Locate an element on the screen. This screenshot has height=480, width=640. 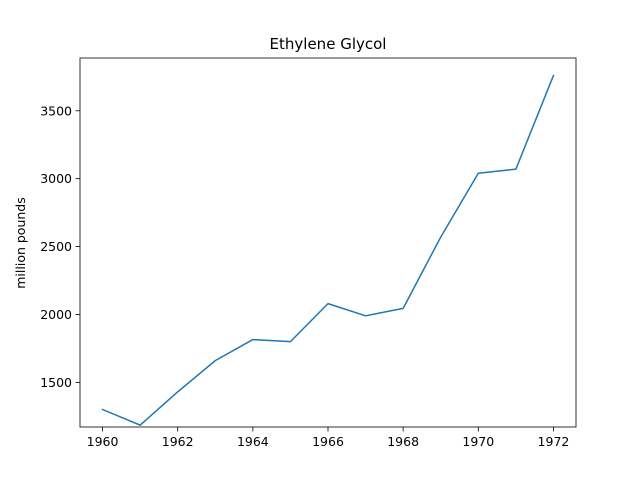
x-tick-label-1960: 1960 is located at coordinates (103, 441).